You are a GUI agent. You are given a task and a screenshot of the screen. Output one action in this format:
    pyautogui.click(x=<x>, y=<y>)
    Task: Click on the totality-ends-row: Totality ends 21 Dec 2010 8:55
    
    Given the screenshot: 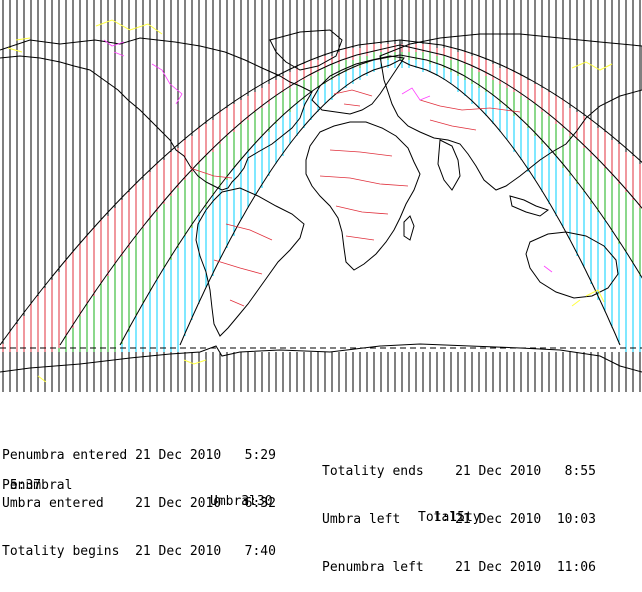 What is the action you would take?
    pyautogui.click(x=459, y=472)
    